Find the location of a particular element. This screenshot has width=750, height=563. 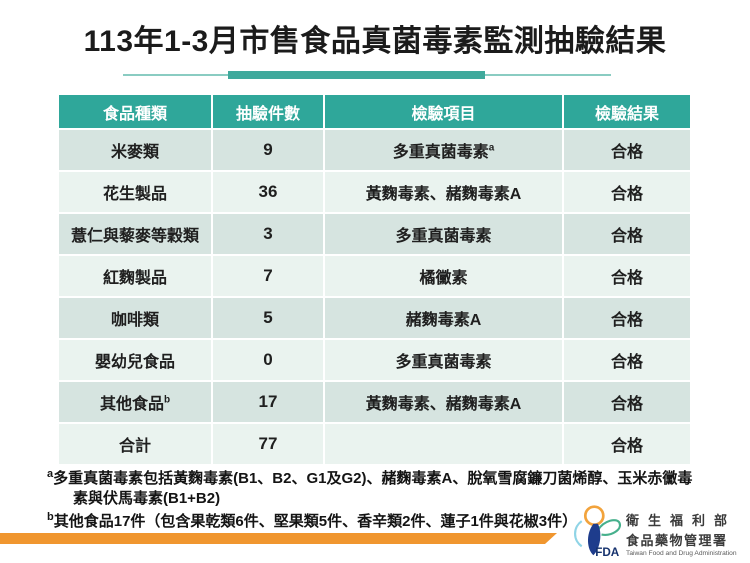

svg-text: FDA is located at coordinates (607, 552).